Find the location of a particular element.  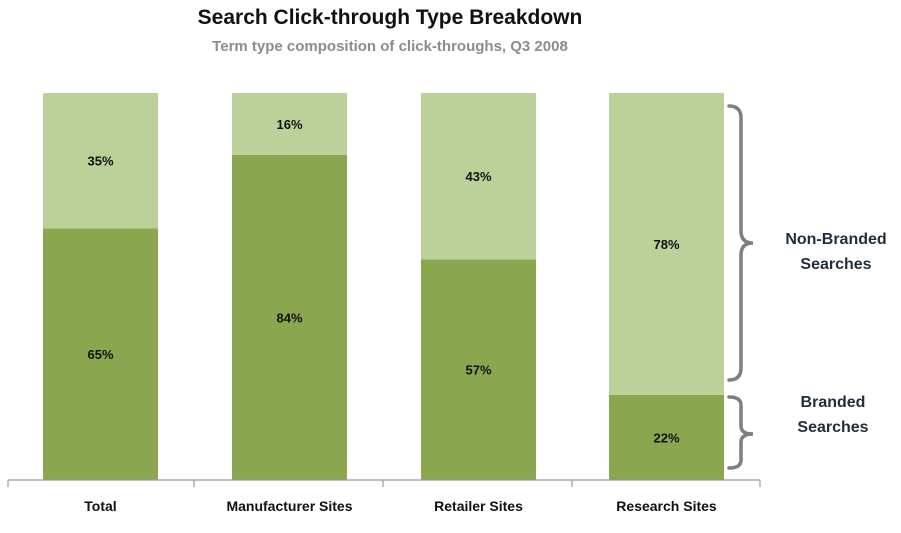

data-label-retailer-sites-branded-searches: 57% is located at coordinates (478, 370).